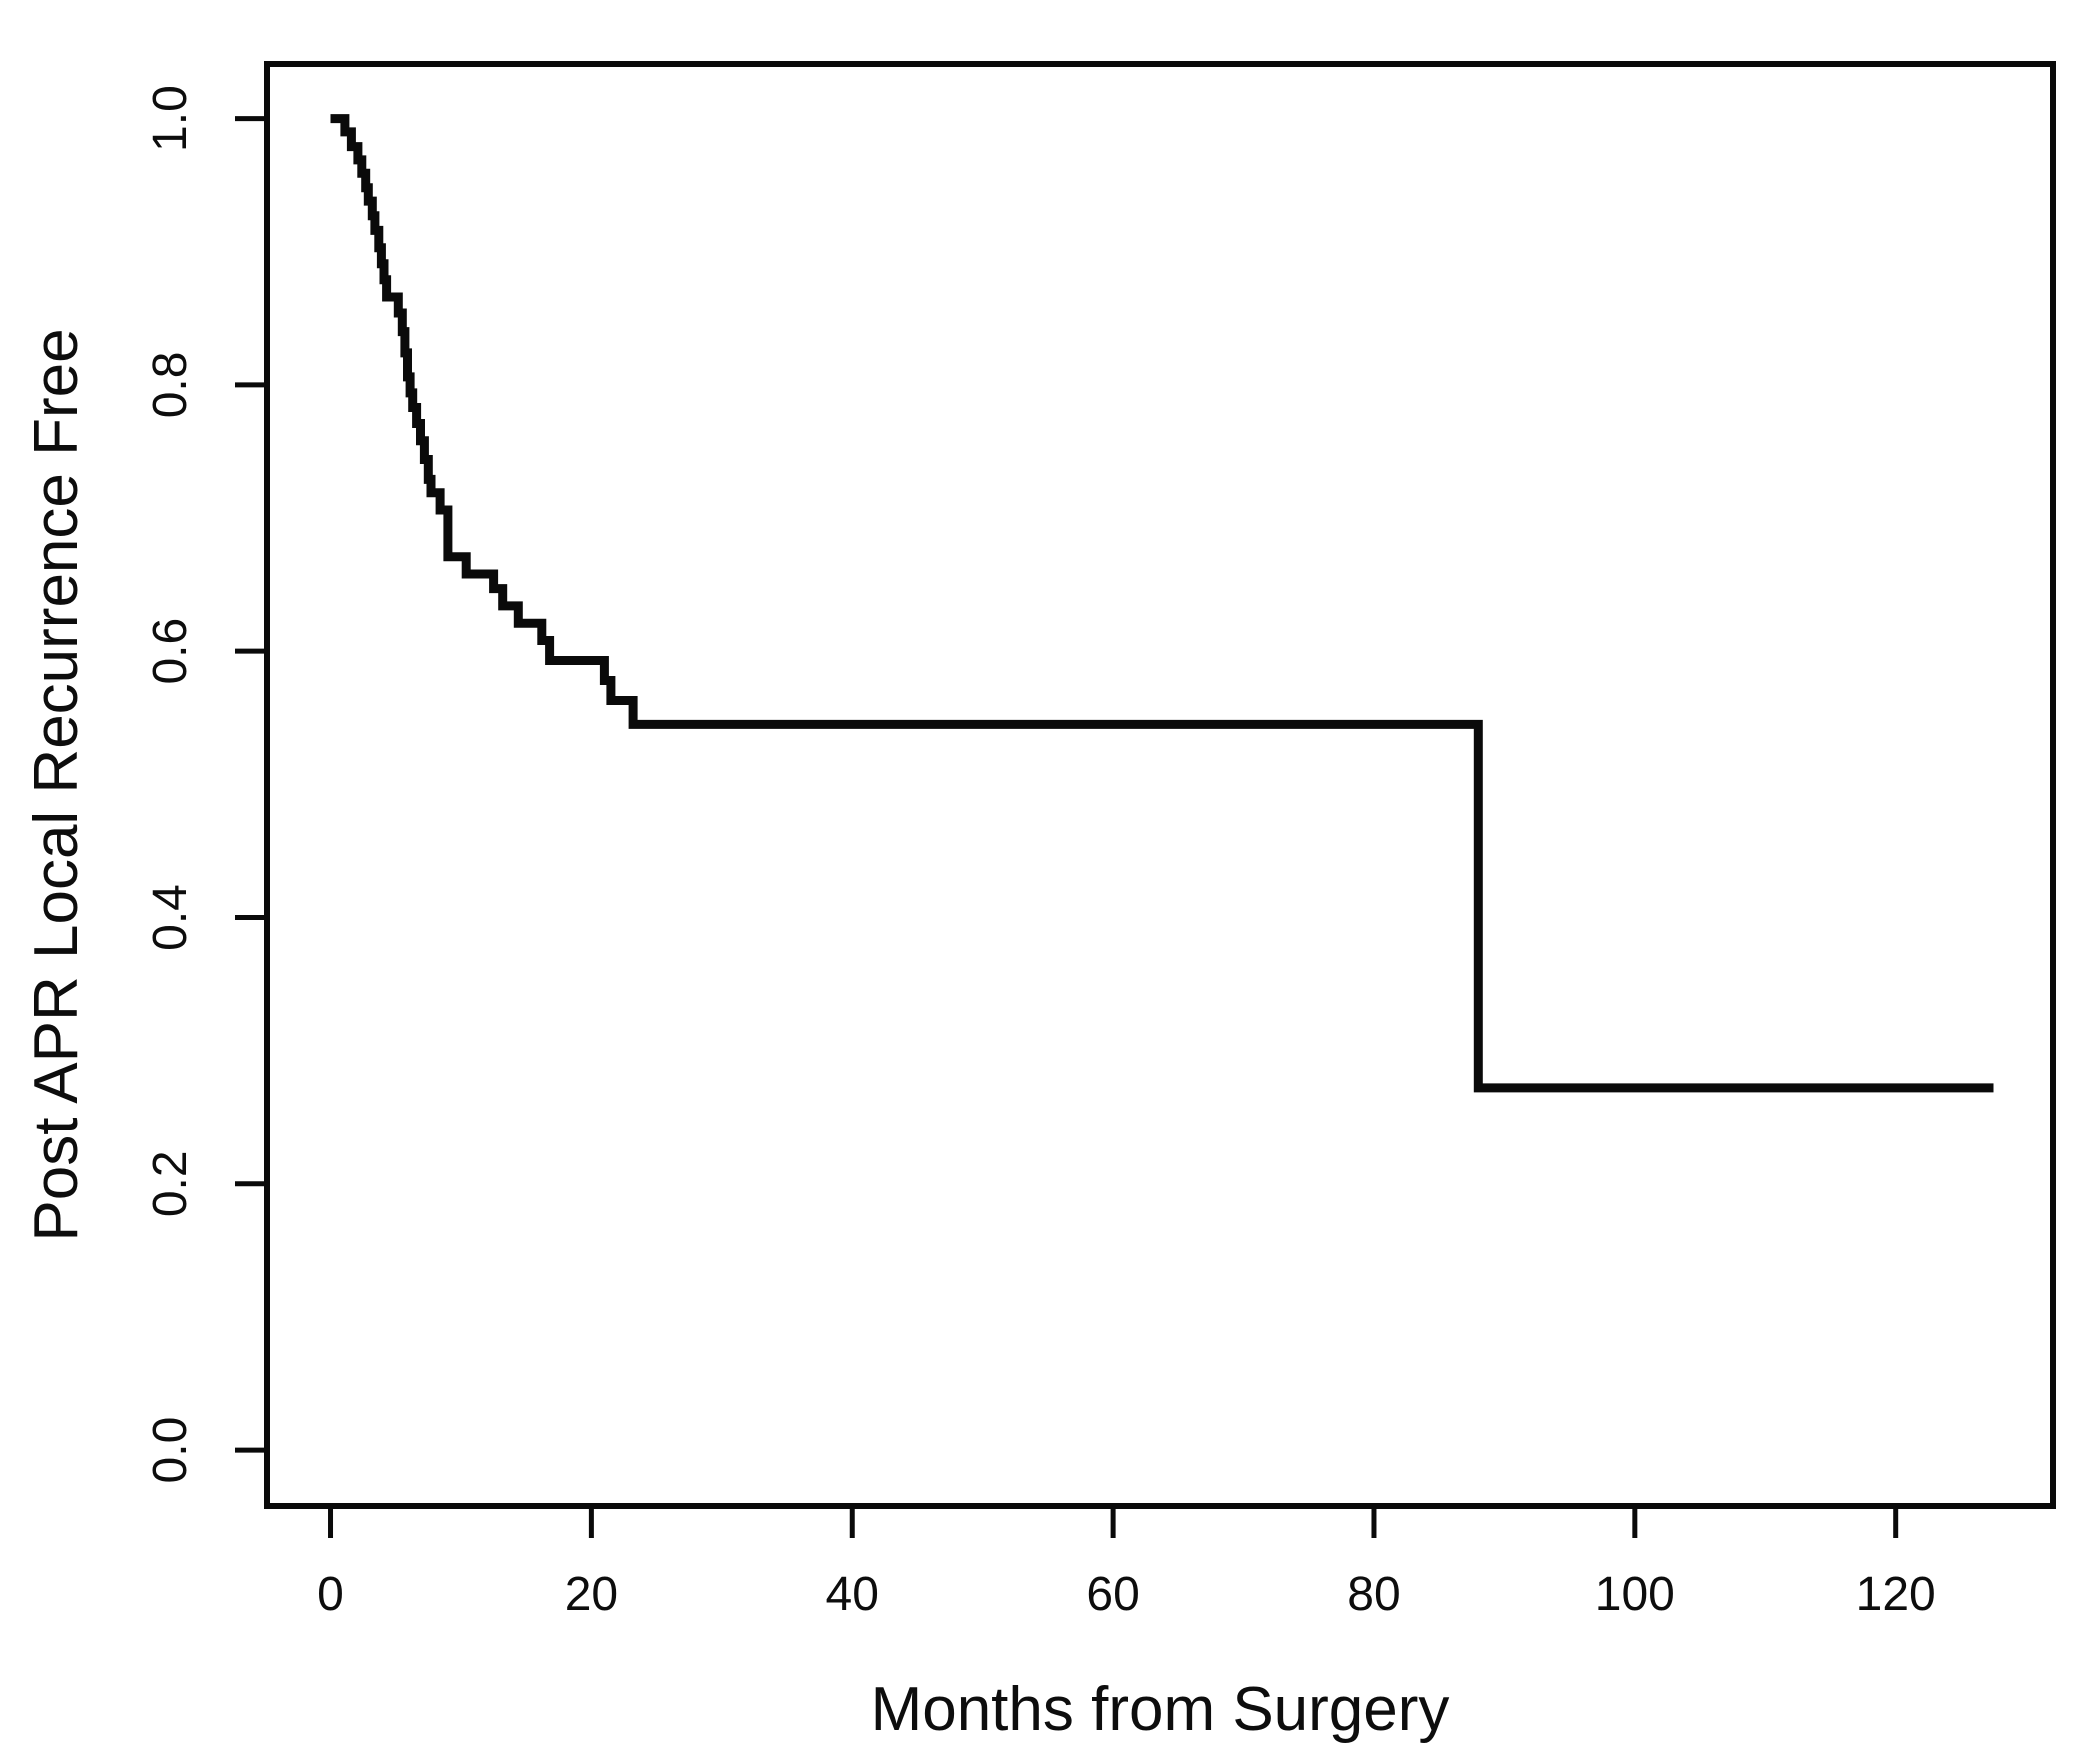  I want to click on x-tick-label: 40, so click(852, 1594).